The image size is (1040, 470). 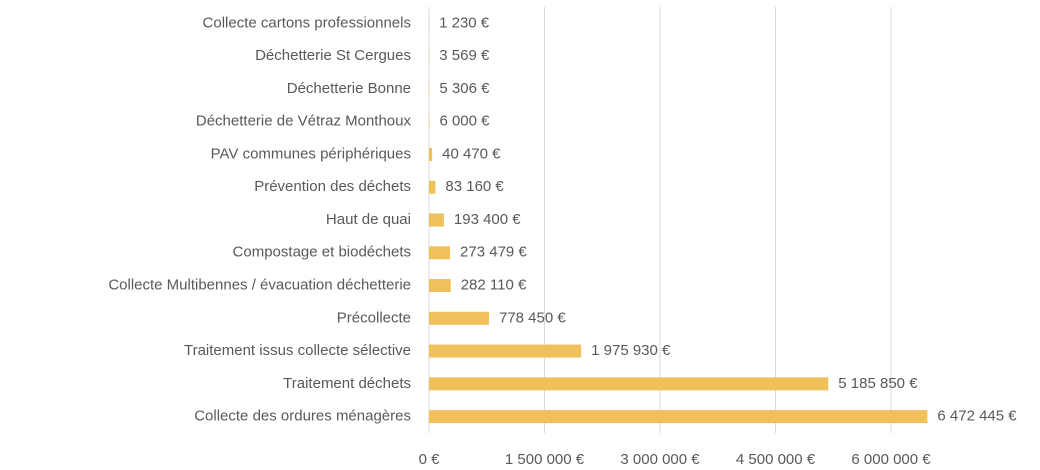 I want to click on y-tick-label: Haut de quai, so click(x=368, y=219).